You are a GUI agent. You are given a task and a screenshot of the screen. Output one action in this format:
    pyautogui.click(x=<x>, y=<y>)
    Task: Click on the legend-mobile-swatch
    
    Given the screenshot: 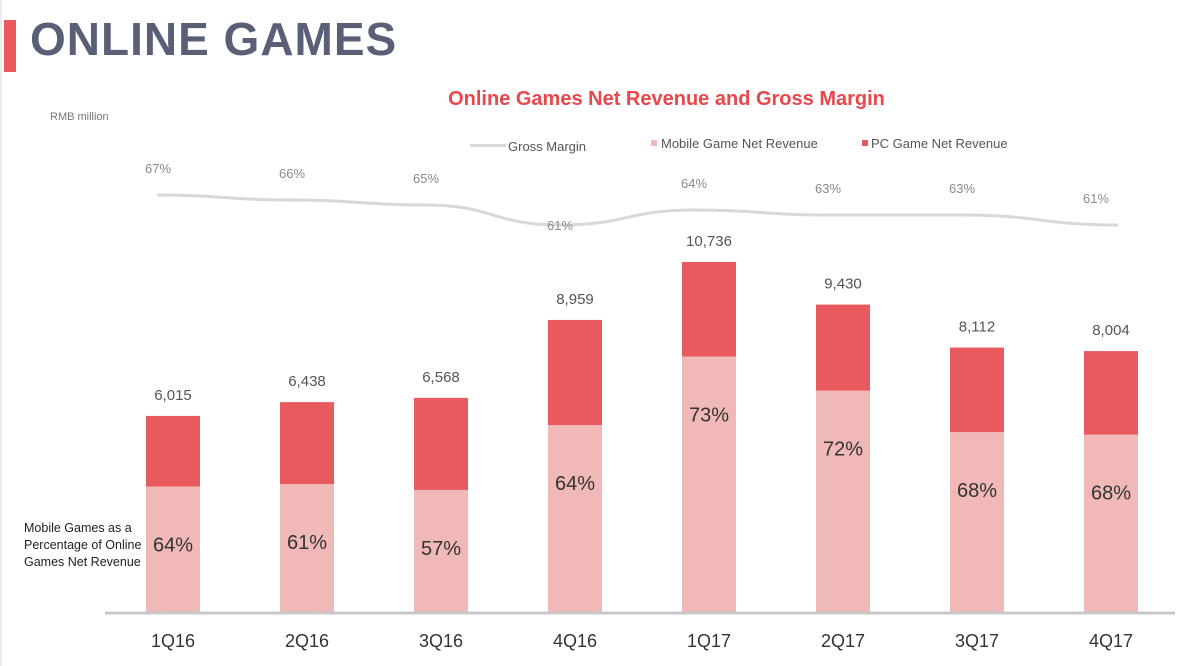 What is the action you would take?
    pyautogui.click(x=654, y=143)
    